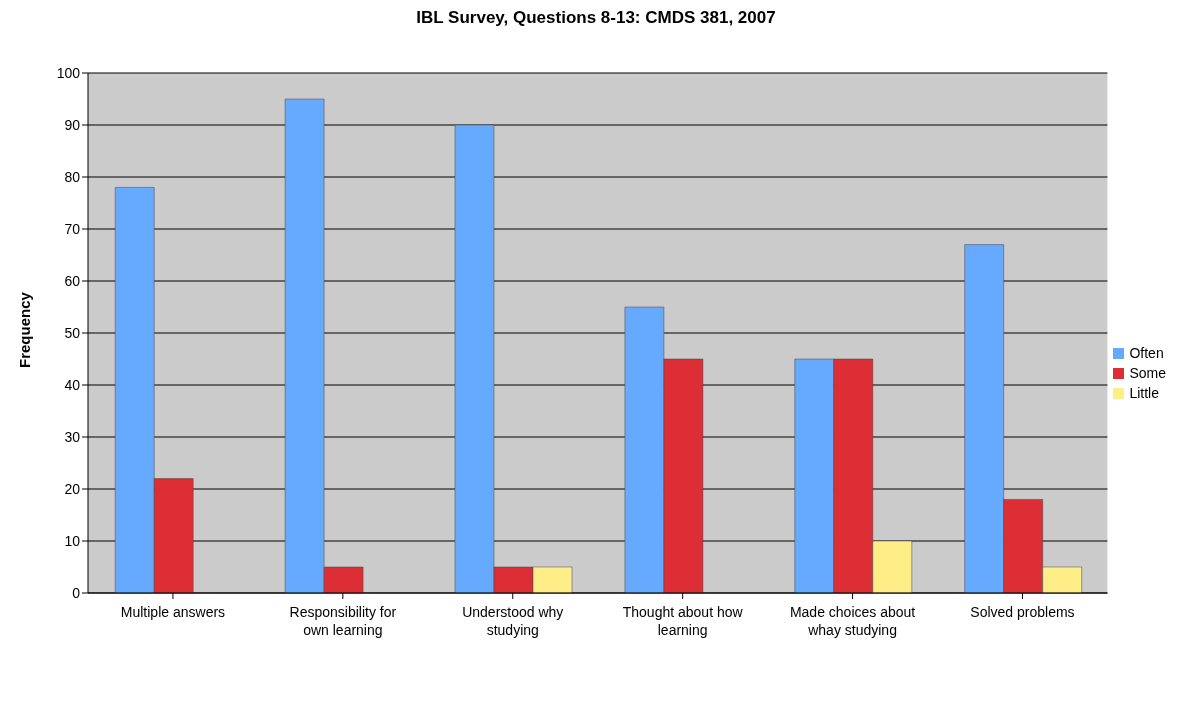 The width and height of the screenshot is (1192, 711). I want to click on y-tick-label: 40, so click(72, 384).